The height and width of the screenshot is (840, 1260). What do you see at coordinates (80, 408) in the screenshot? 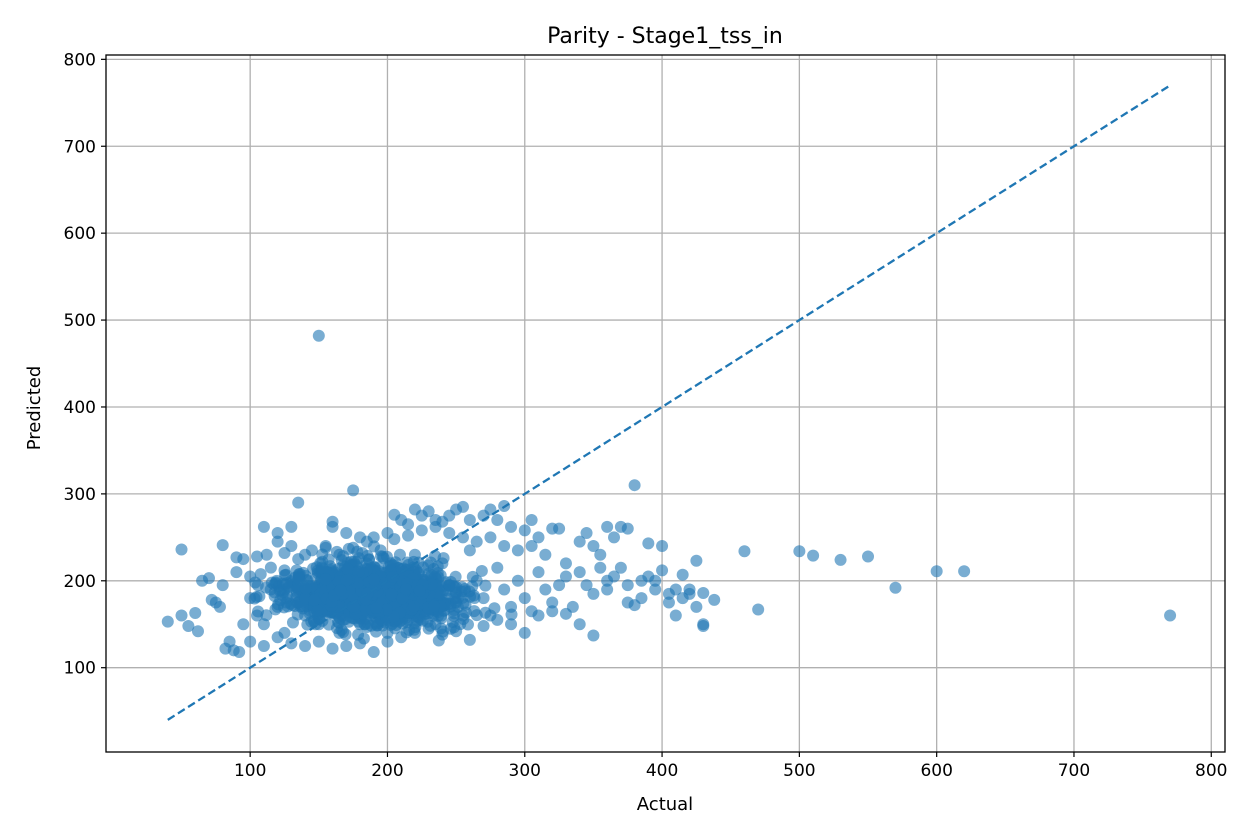
I see `y-tick-label: 400` at bounding box center [80, 408].